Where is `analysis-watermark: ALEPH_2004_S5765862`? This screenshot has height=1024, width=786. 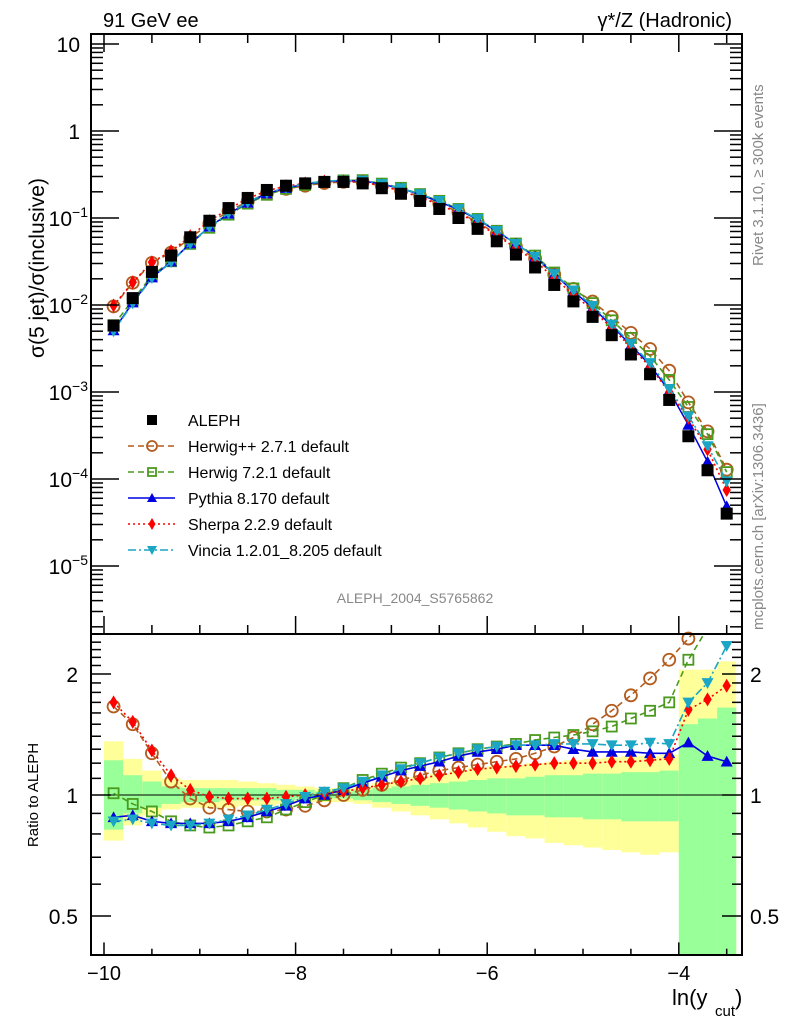
analysis-watermark: ALEPH_2004_S5765862 is located at coordinates (415, 598).